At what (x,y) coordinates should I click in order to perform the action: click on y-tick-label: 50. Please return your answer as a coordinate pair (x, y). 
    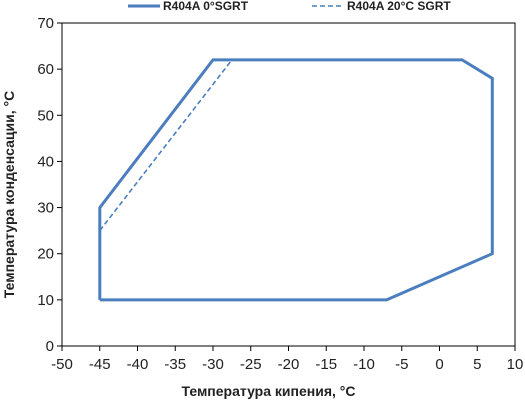
    Looking at the image, I should click on (45, 115).